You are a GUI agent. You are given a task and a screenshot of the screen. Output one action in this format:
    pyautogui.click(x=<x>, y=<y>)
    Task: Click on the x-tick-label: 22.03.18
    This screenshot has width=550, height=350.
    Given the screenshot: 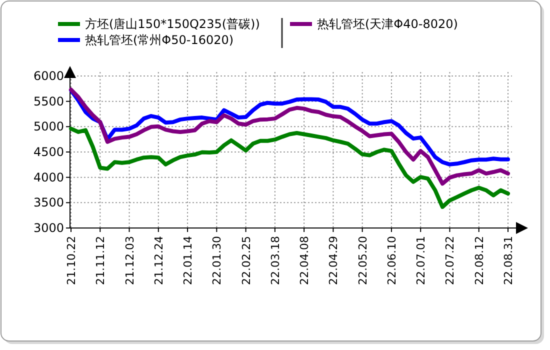 What is the action you would take?
    pyautogui.click(x=275, y=260)
    